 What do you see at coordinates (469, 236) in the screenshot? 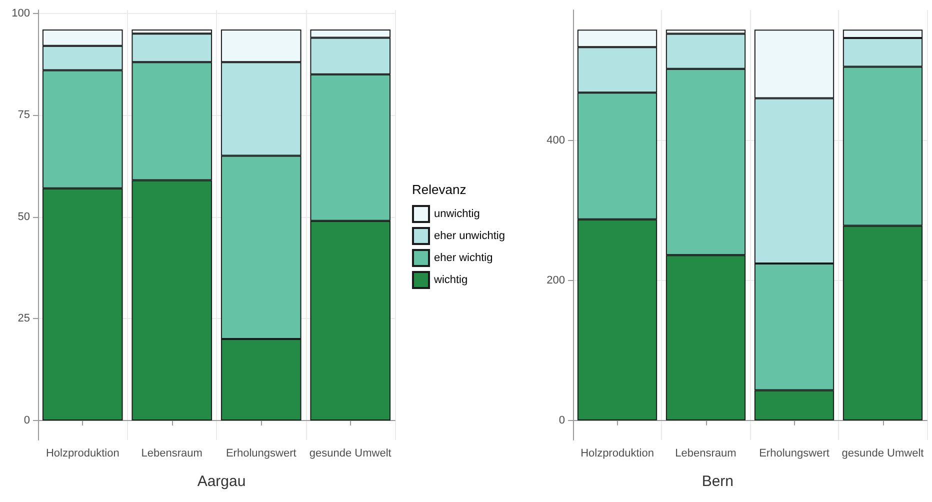
I see `legend-label: eher unwichtig` at bounding box center [469, 236].